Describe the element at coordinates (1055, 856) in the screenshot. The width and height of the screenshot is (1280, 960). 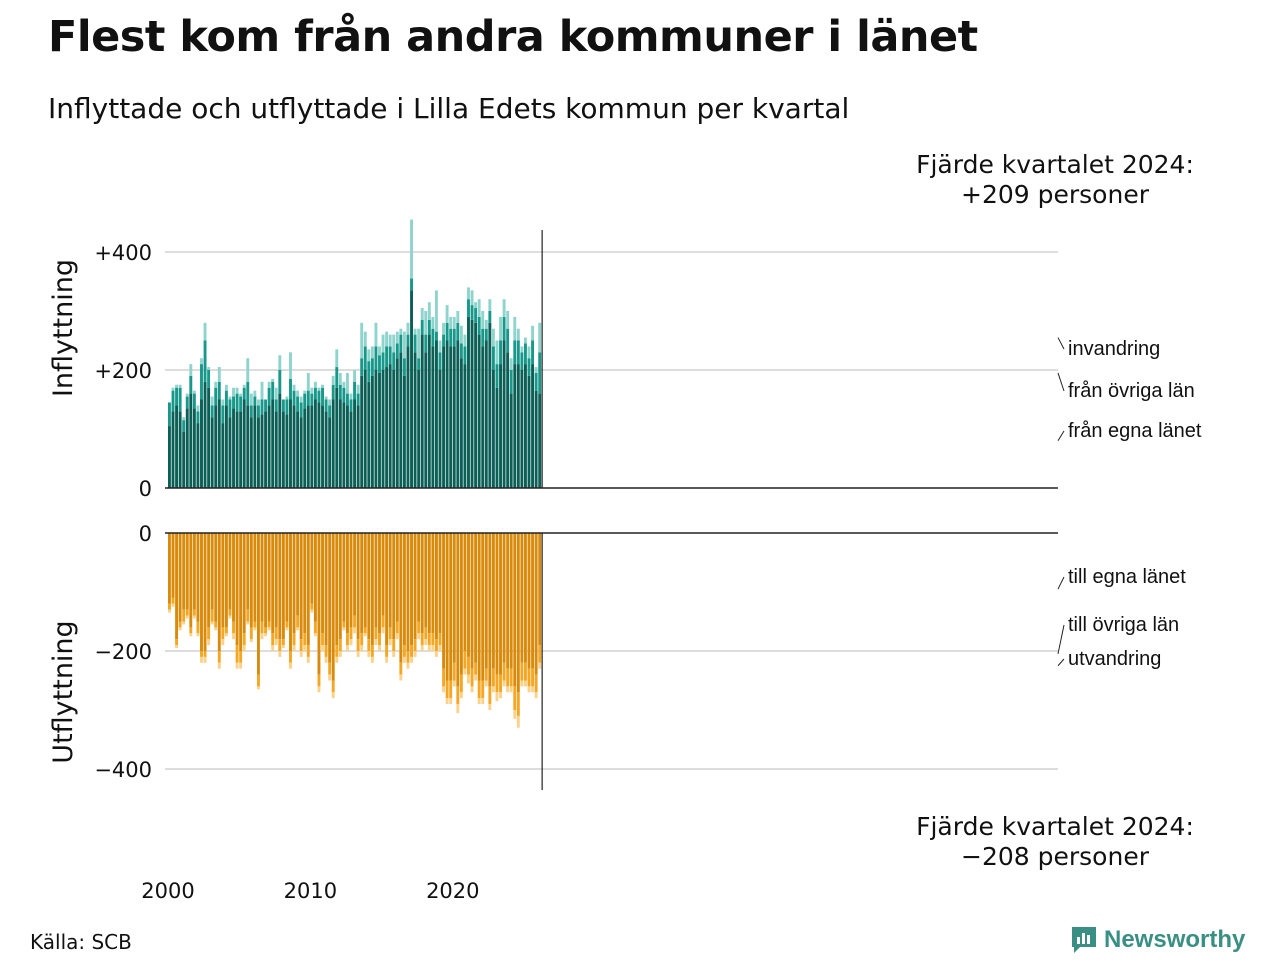
I see `annotation-bottom-line2: −208 personer` at that location.